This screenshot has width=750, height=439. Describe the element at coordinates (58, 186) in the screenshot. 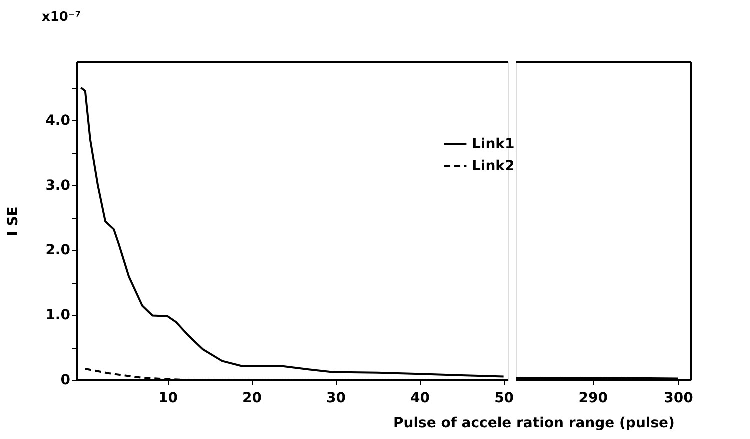

I see `y-tick-label: 3.0` at that location.